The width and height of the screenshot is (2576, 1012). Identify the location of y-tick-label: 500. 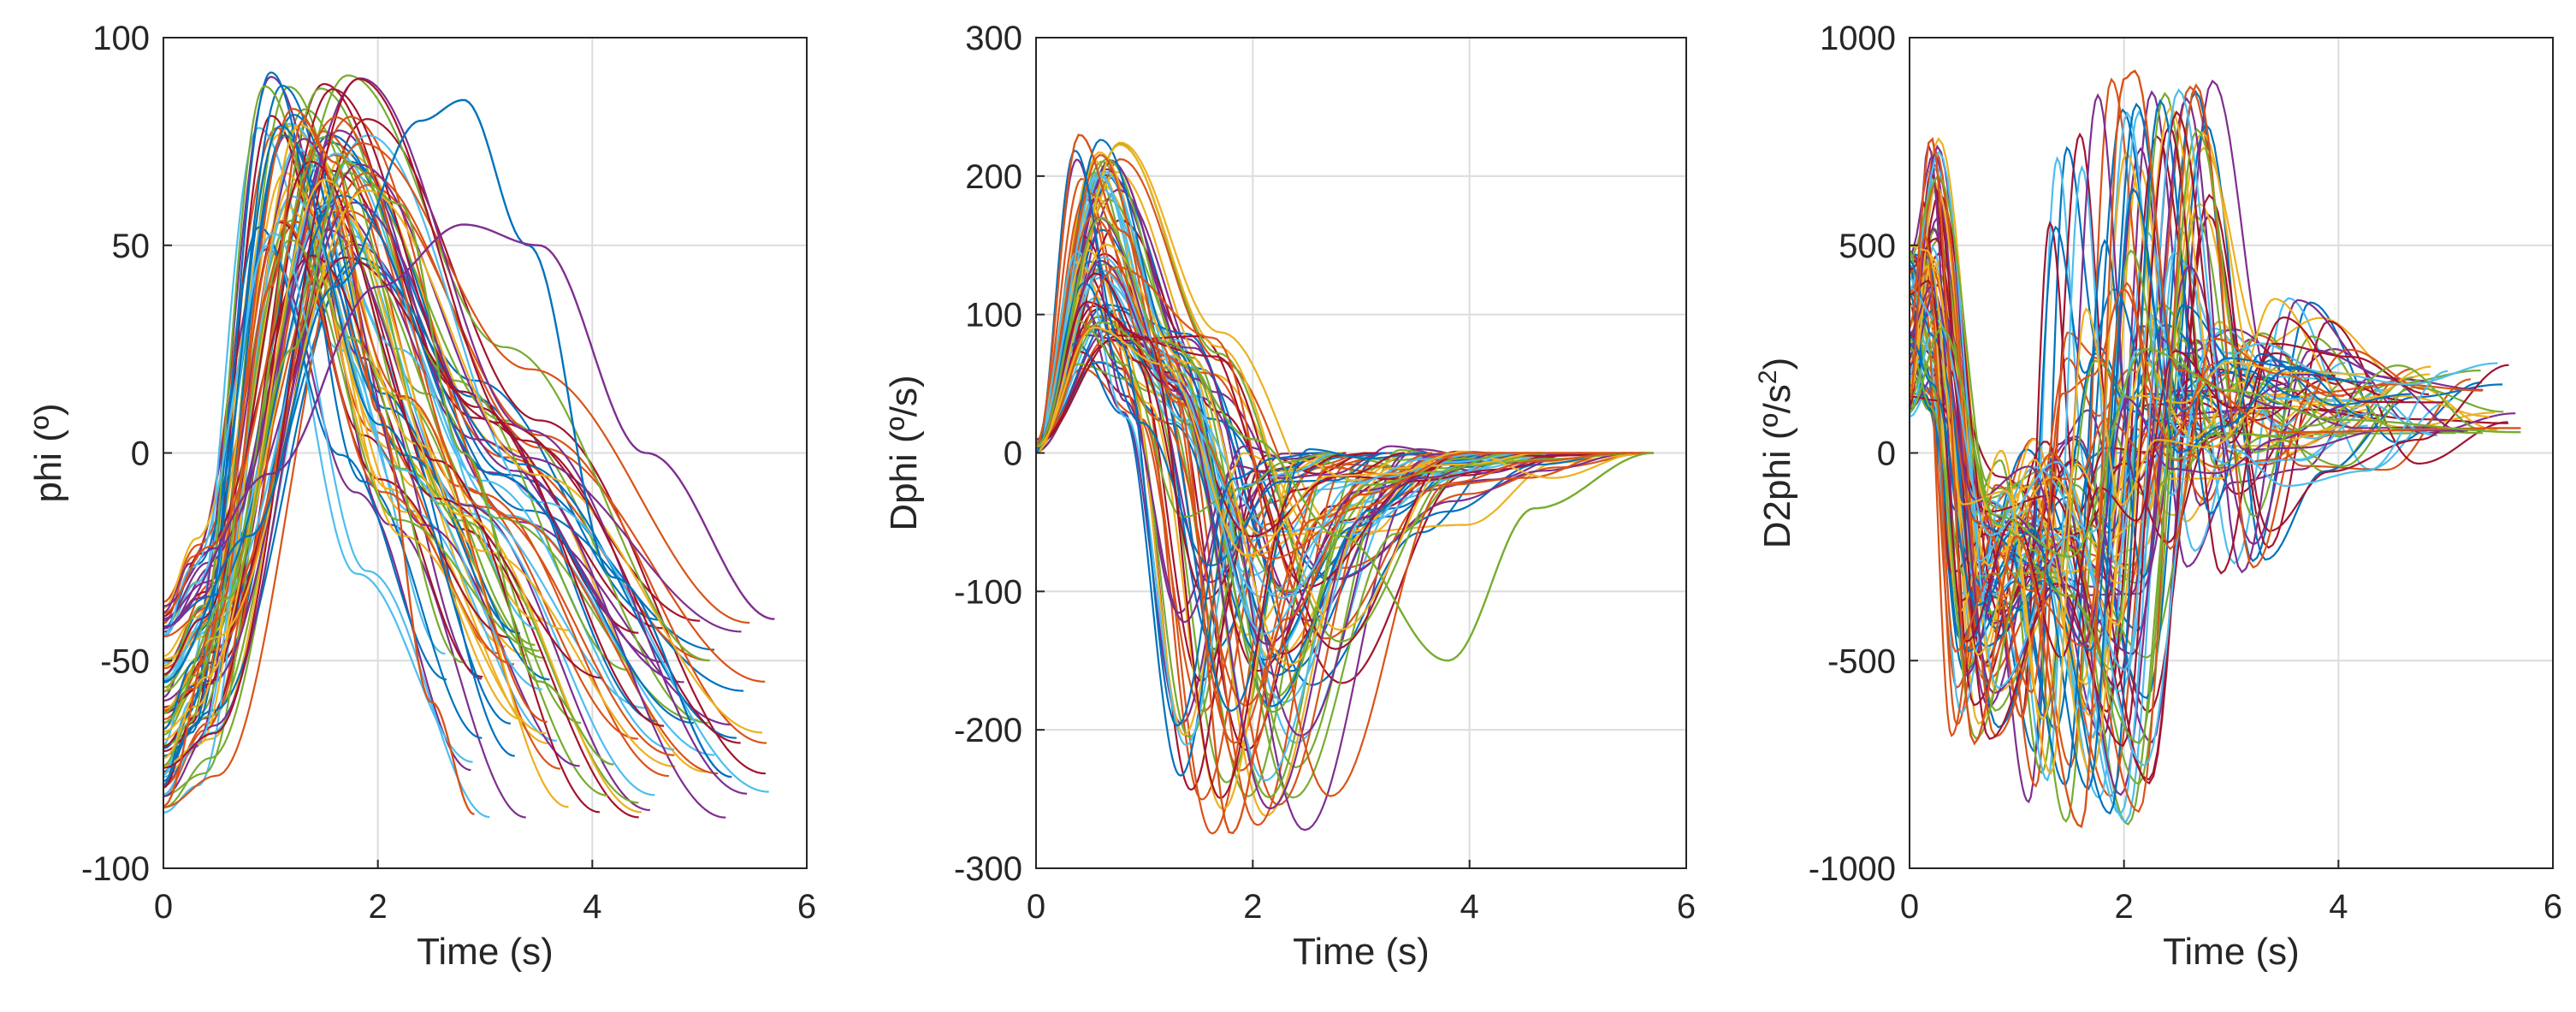
(1867, 246).